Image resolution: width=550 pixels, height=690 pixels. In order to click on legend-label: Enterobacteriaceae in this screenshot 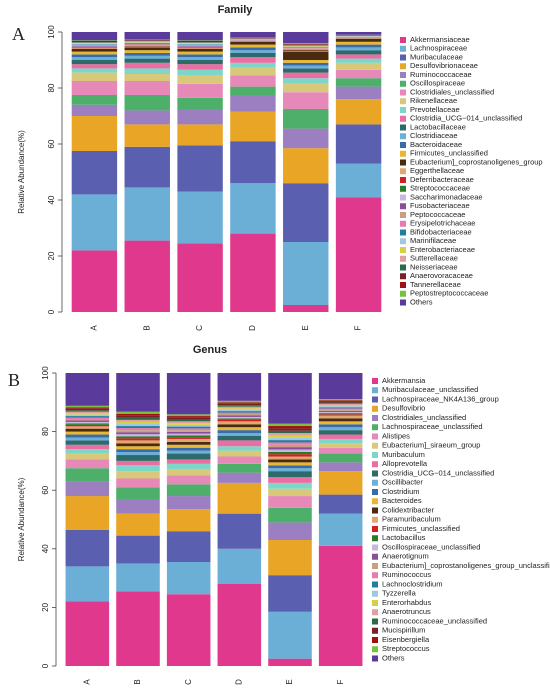, I will do `click(442, 249)`.